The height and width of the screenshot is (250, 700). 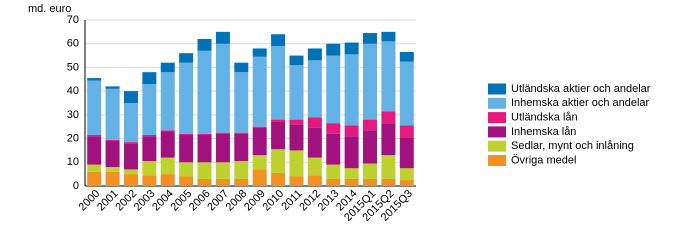 What do you see at coordinates (543, 132) in the screenshot?
I see `legend-label: Inhemska lån` at bounding box center [543, 132].